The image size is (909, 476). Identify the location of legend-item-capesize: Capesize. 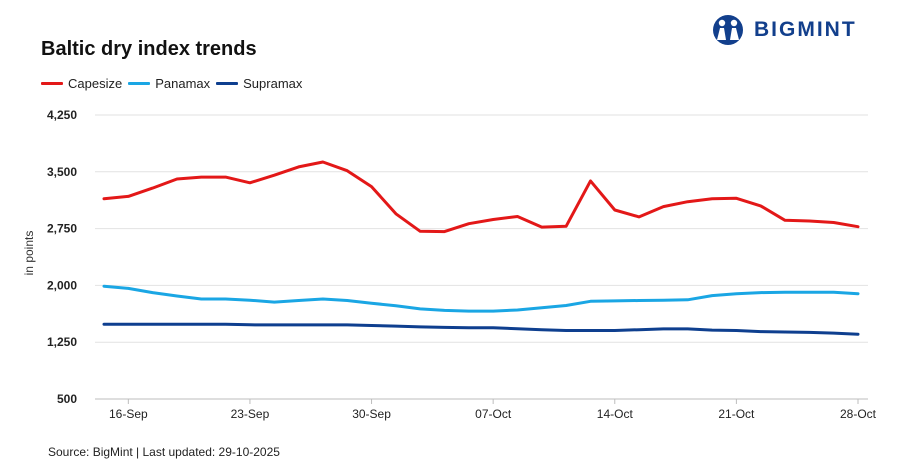
(81, 83).